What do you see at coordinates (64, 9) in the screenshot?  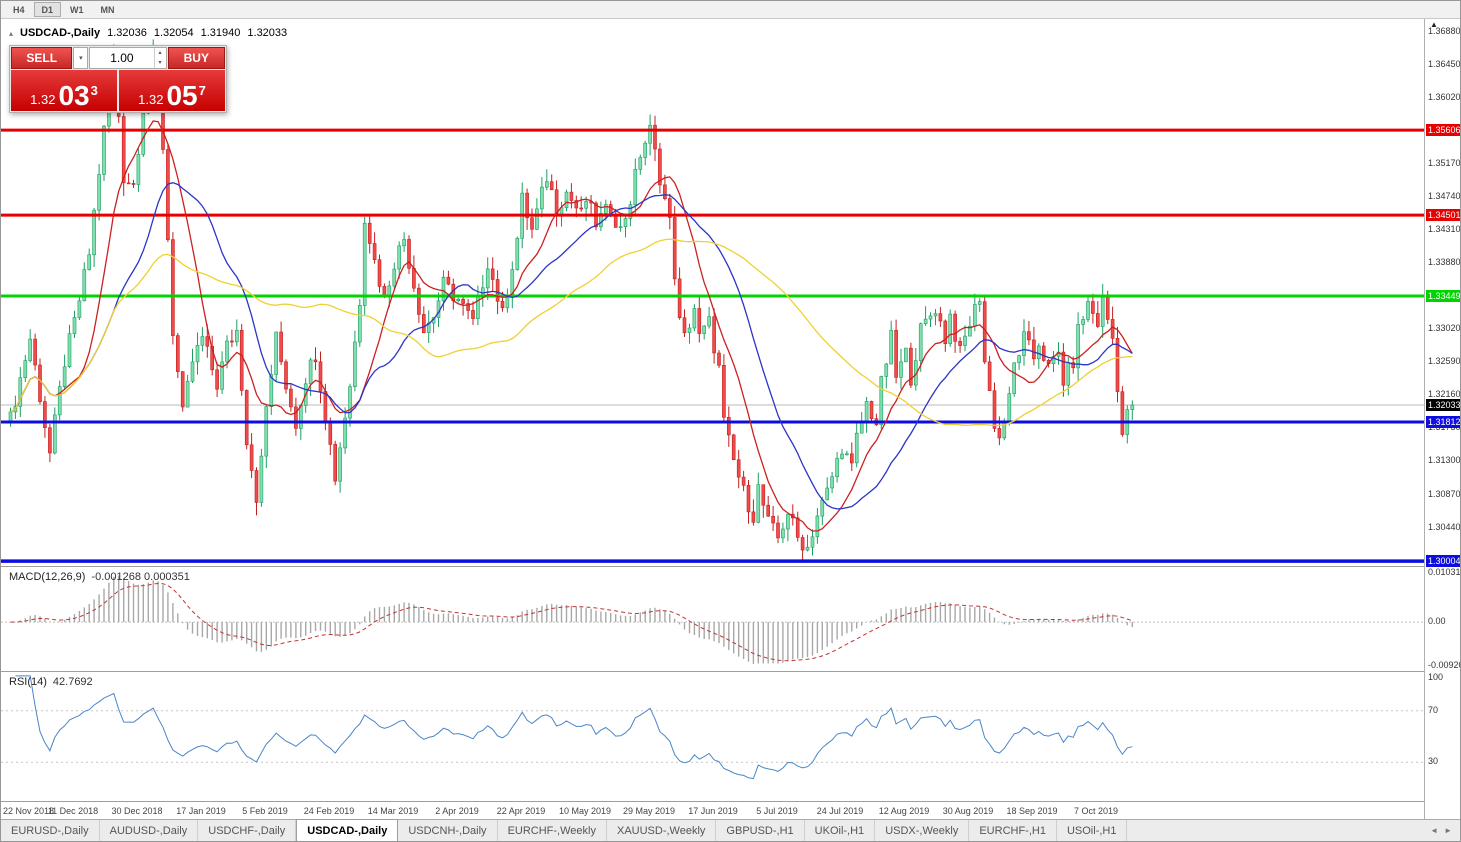 I see `timeframe-buttons: H4 D1 W1 MN` at bounding box center [64, 9].